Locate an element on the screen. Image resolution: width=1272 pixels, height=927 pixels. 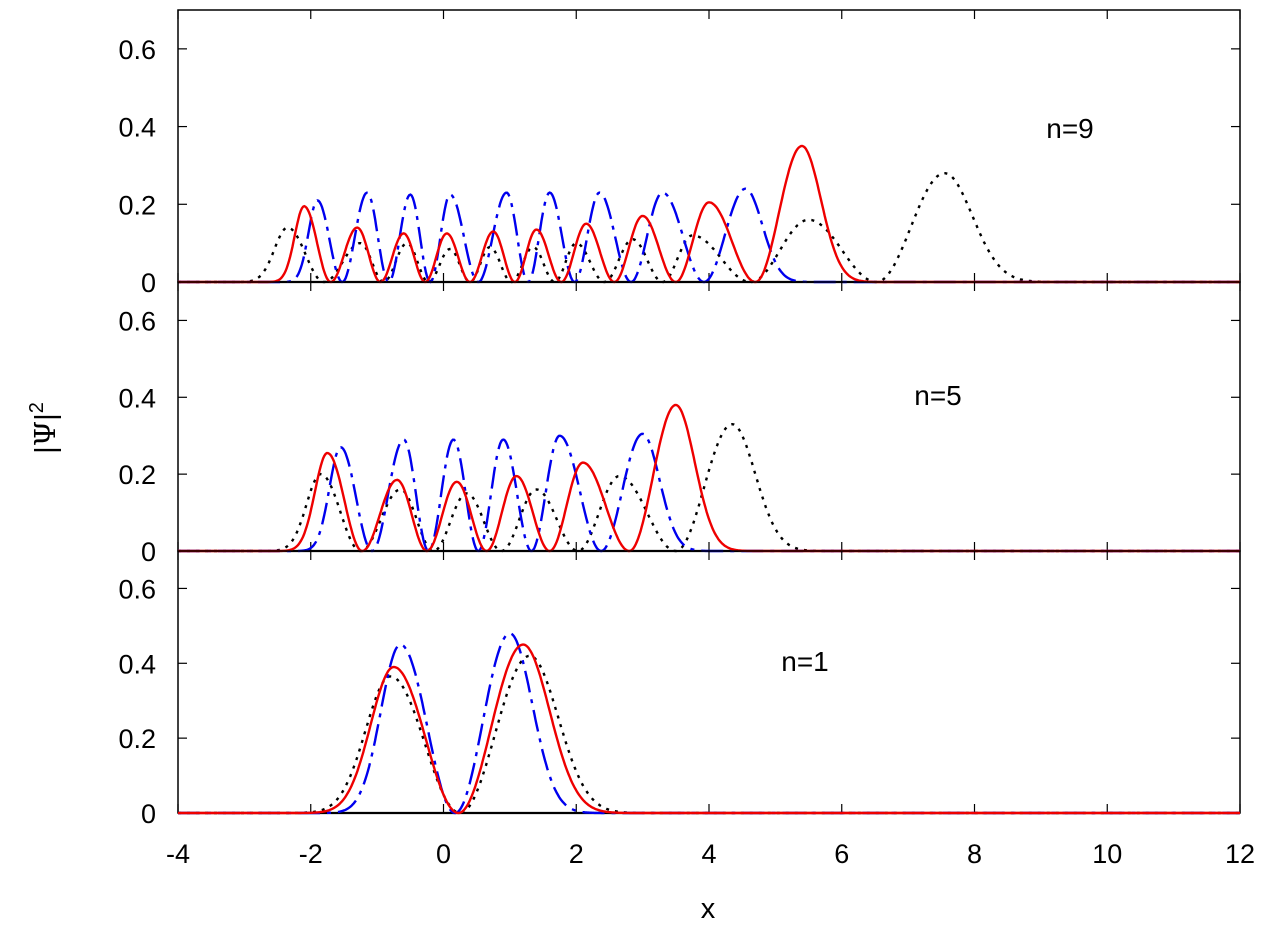
series-dashdot-curve is located at coordinates (709, 492).